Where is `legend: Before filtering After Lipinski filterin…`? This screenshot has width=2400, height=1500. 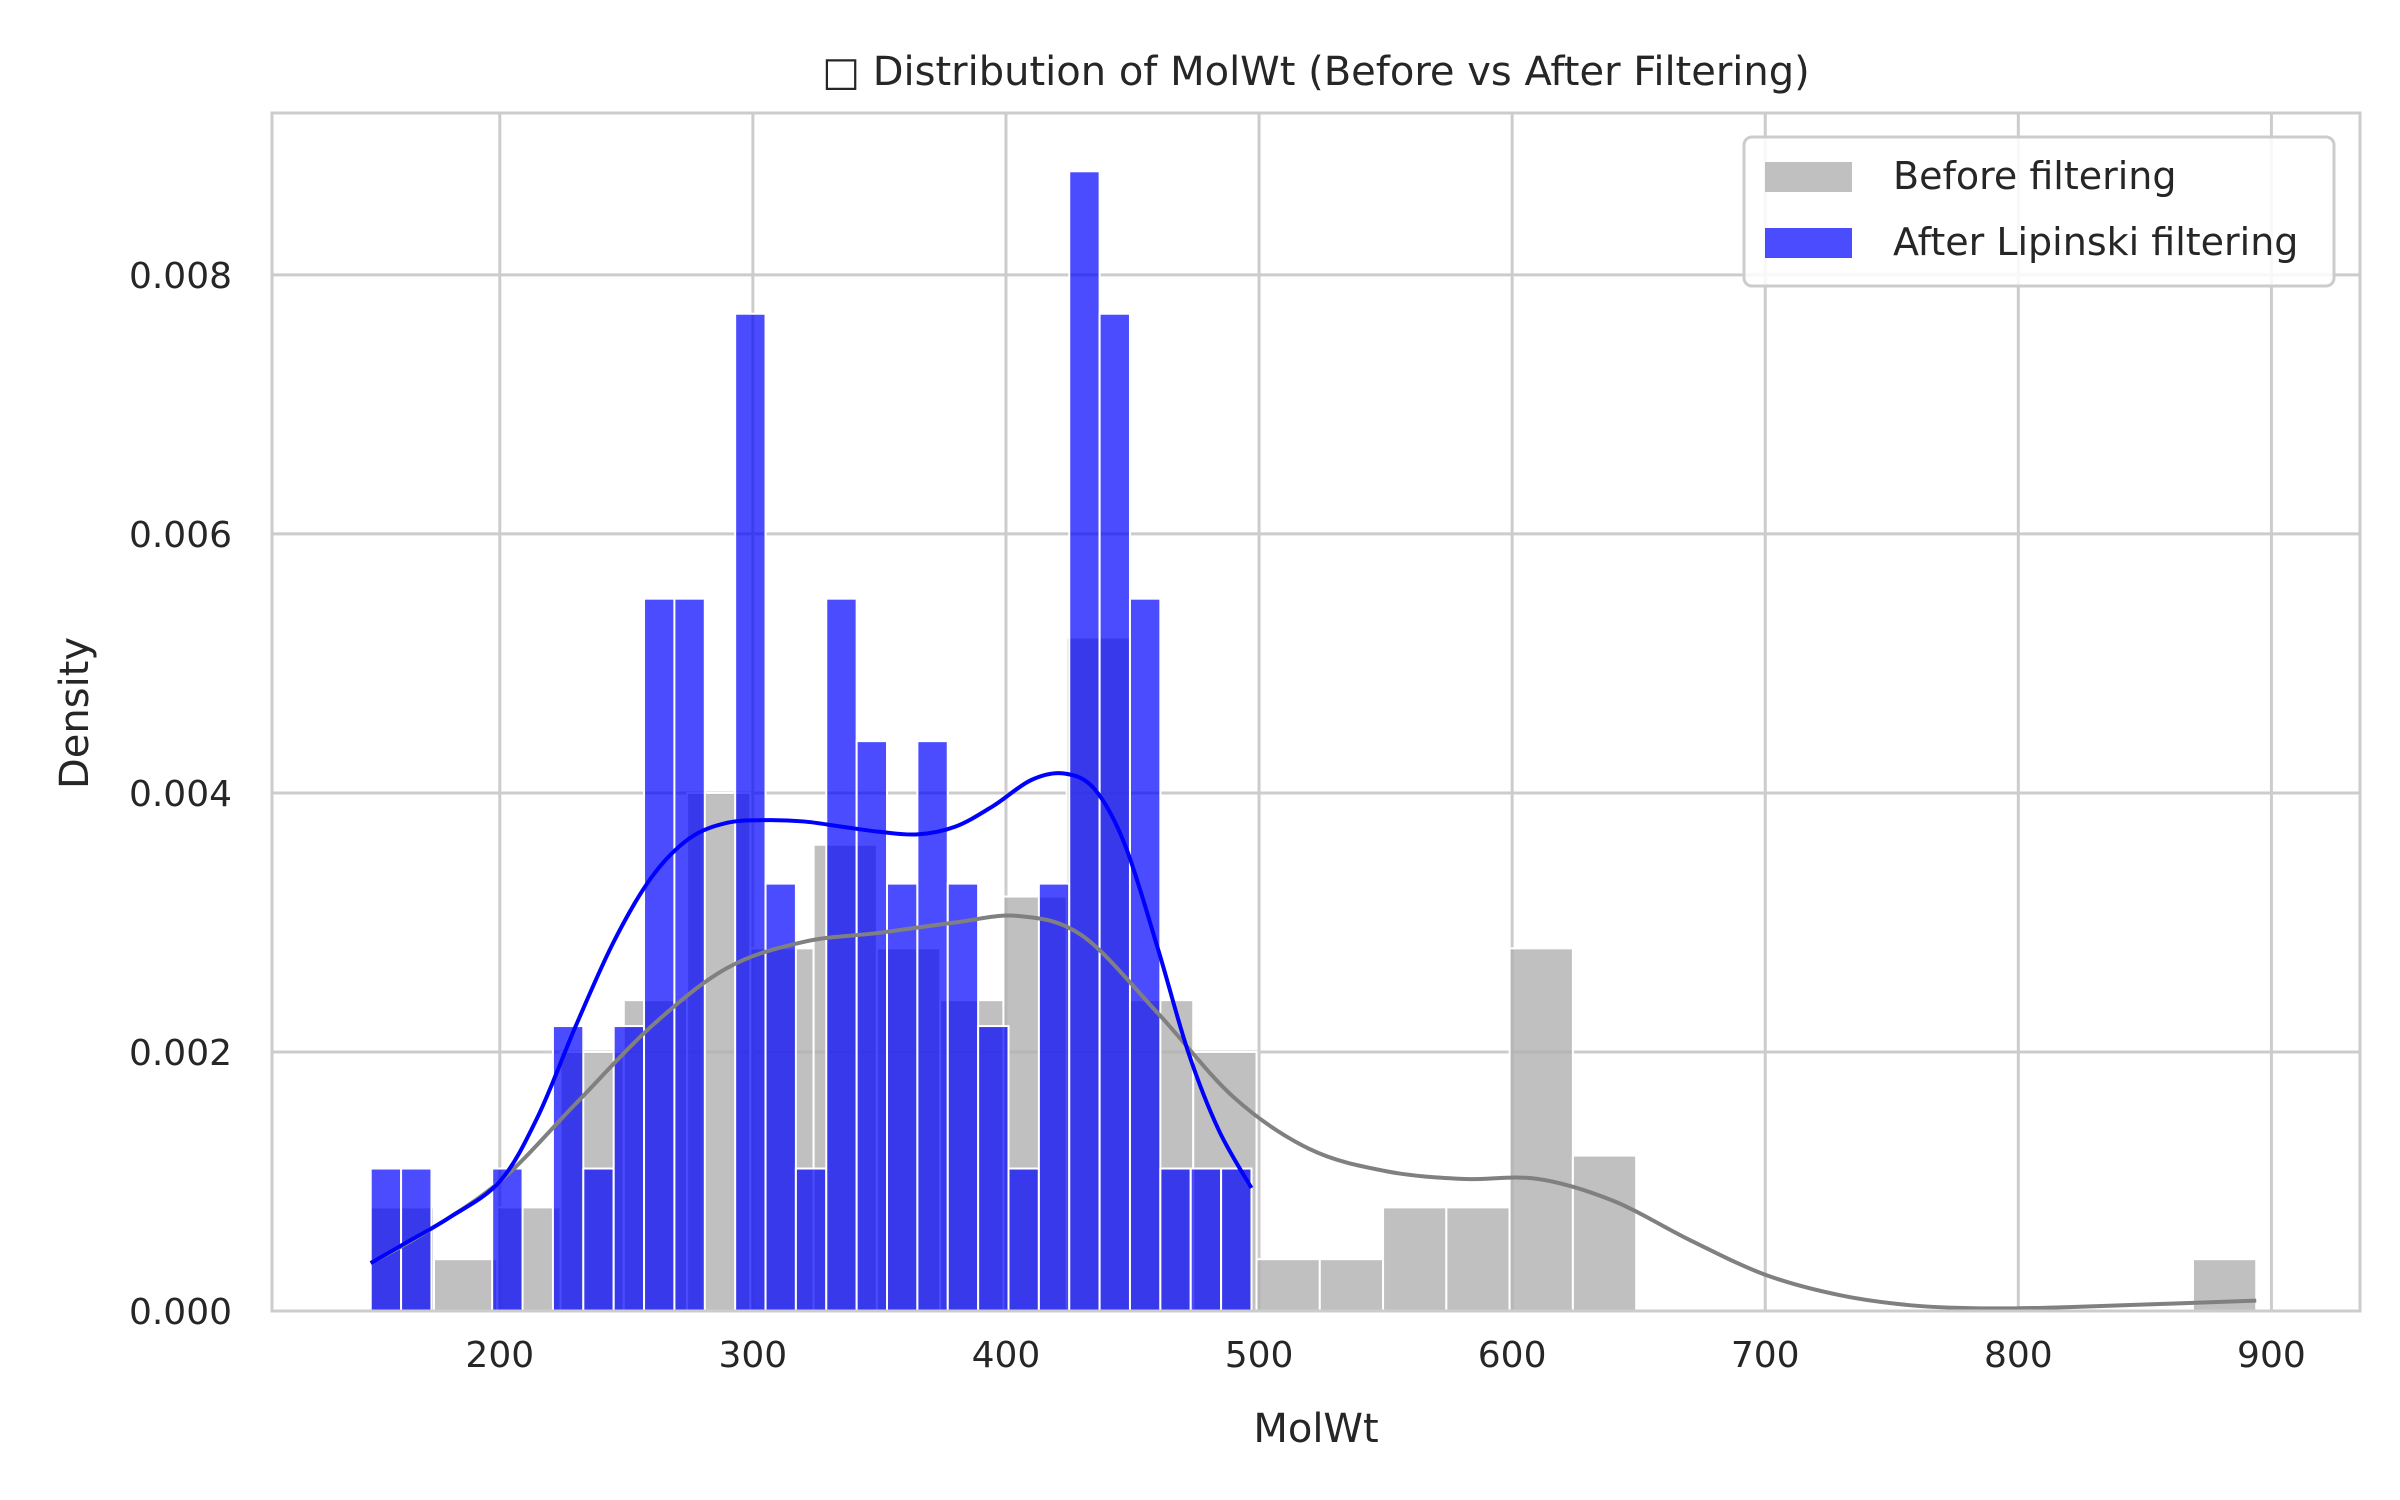
legend: Before filtering After Lipinski filterin… is located at coordinates (2039, 211).